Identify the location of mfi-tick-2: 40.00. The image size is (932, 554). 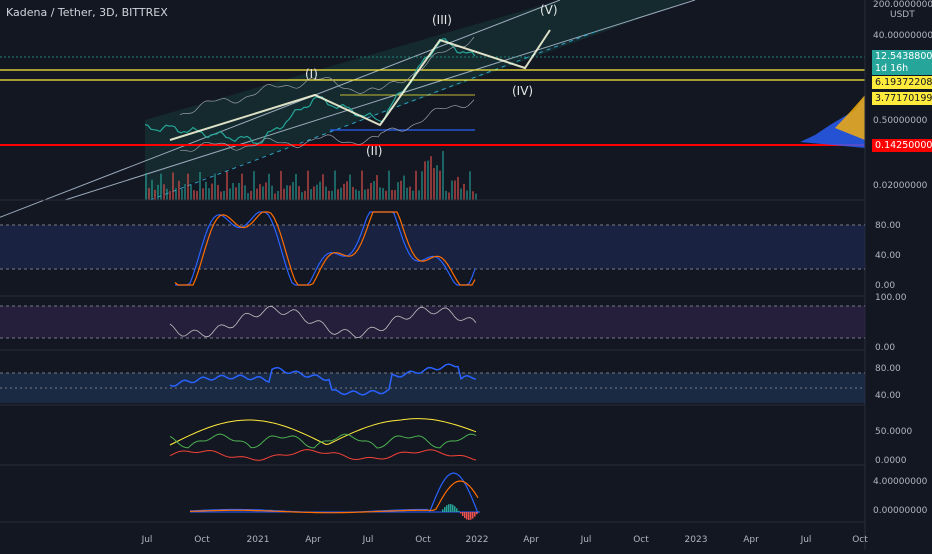
(888, 396).